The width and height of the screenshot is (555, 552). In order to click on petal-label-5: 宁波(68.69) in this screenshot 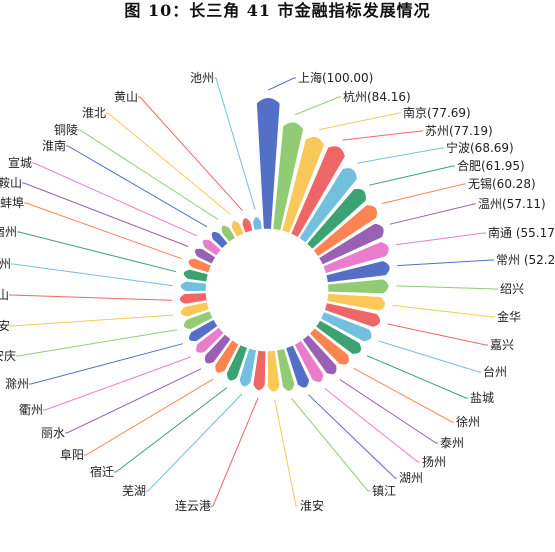, I will do `click(480, 147)`.